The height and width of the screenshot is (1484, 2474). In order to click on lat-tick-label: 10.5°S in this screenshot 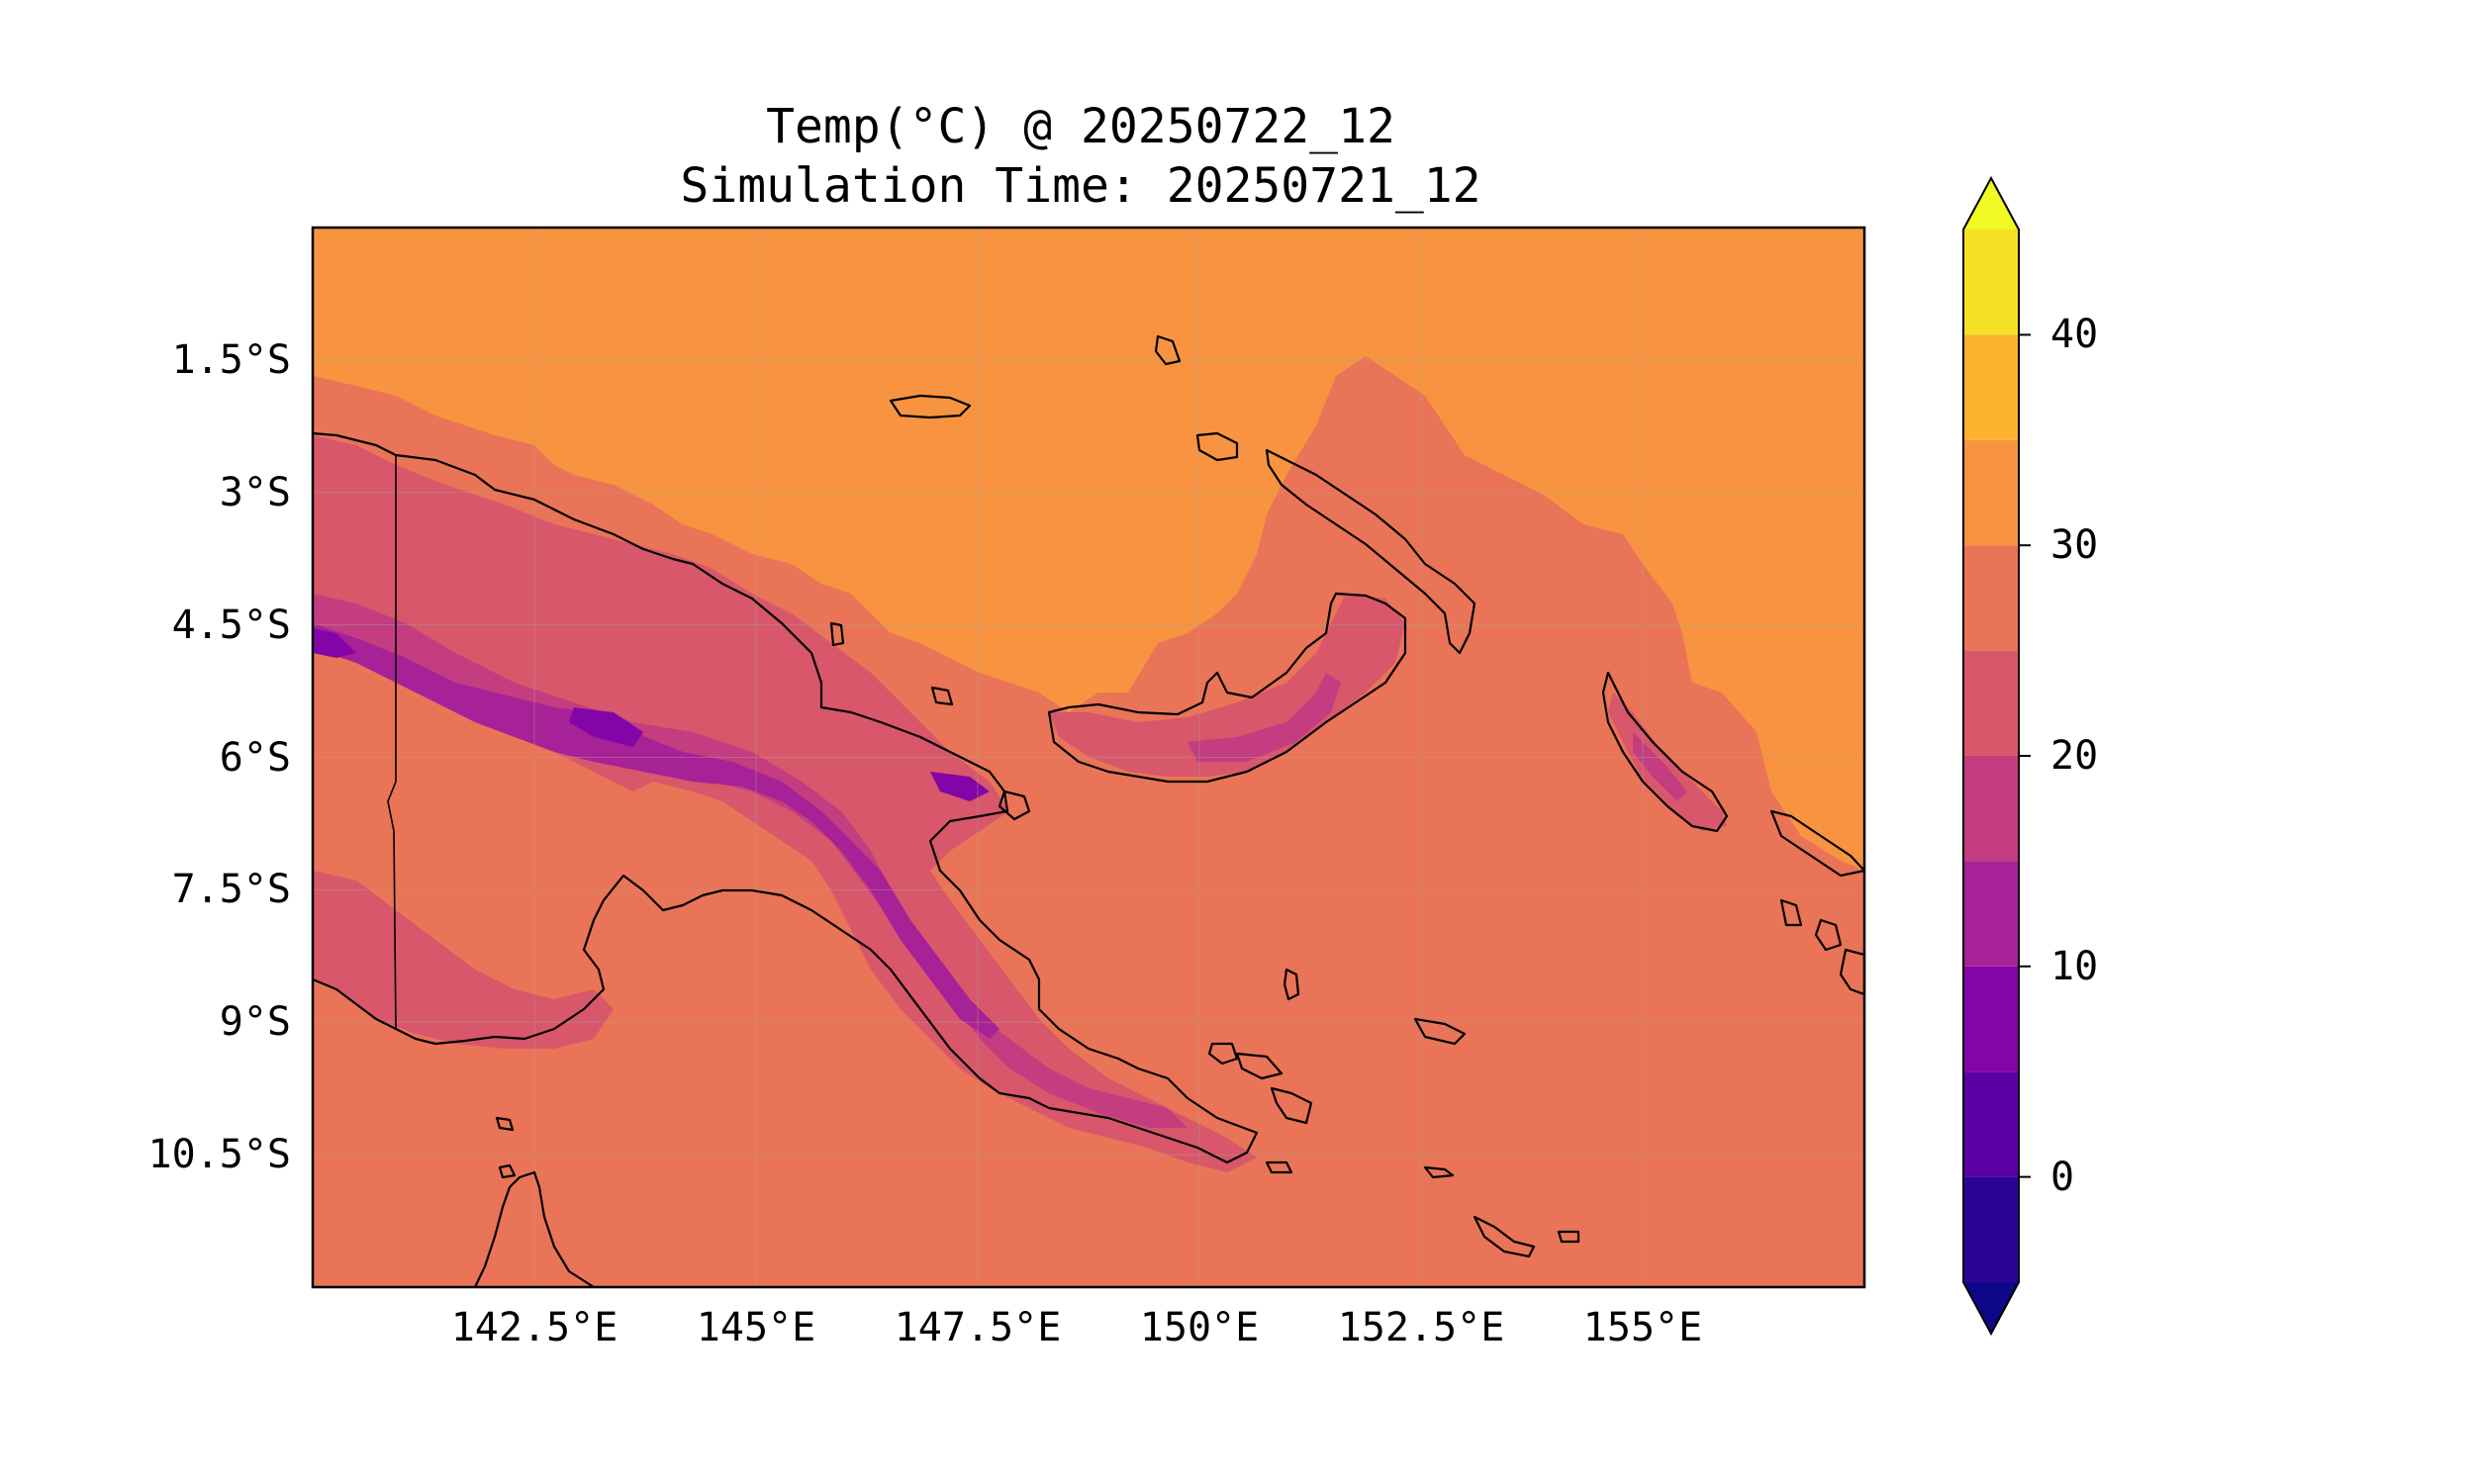, I will do `click(220, 1155)`.